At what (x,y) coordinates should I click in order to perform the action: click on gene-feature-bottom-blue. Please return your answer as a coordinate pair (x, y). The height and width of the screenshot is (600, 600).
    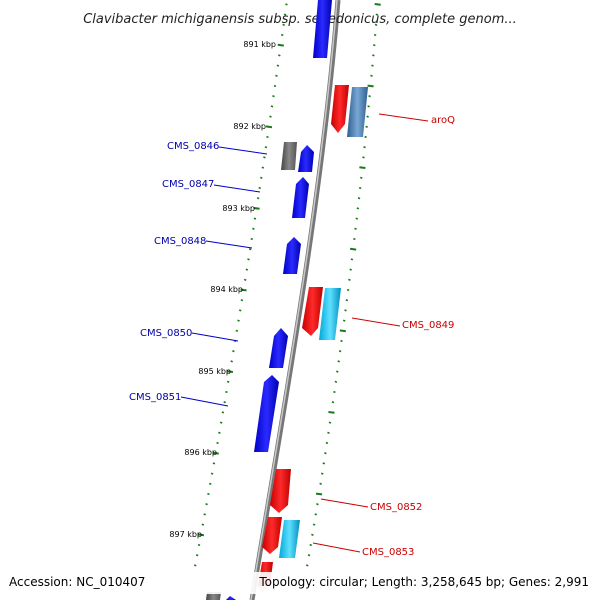
    Looking at the image, I should click on (231, 598).